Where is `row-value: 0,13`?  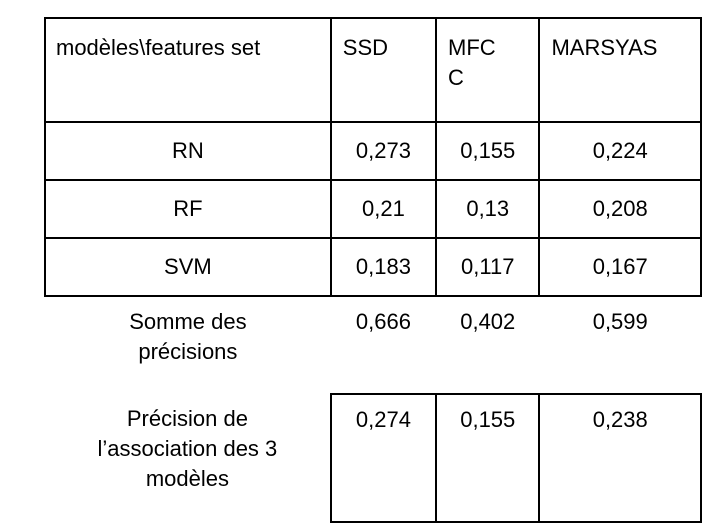
row-value: 0,13 is located at coordinates (488, 209).